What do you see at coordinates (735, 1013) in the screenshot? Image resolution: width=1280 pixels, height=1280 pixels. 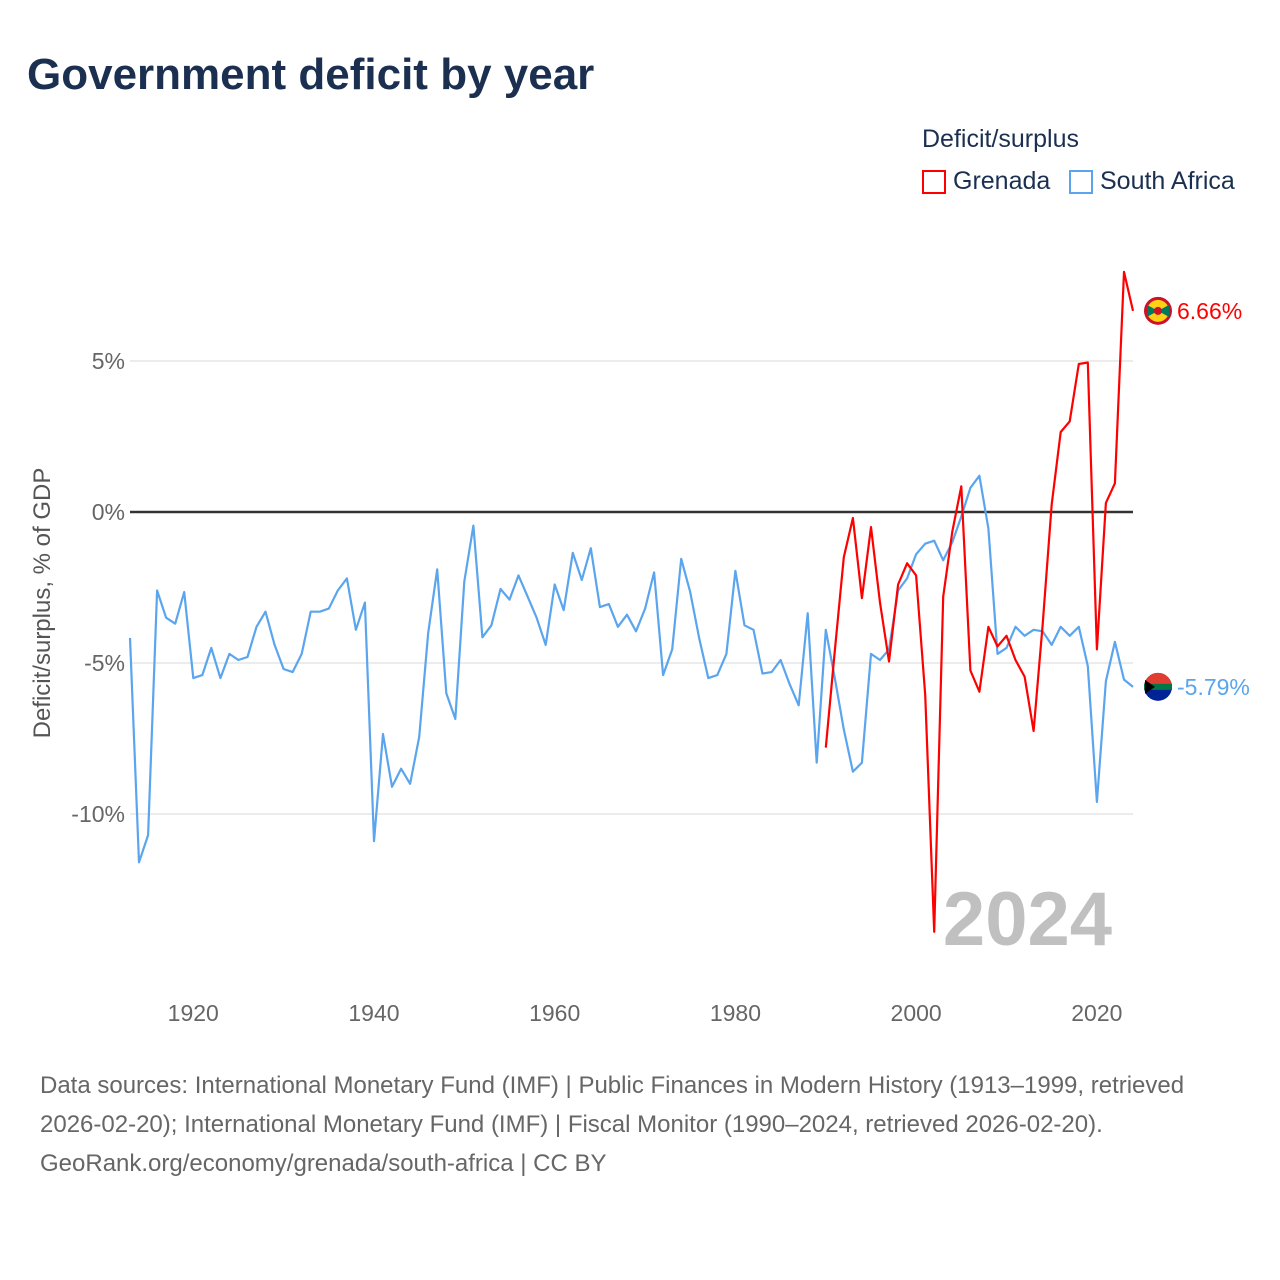 I see `x-tick-label: 1980` at bounding box center [735, 1013].